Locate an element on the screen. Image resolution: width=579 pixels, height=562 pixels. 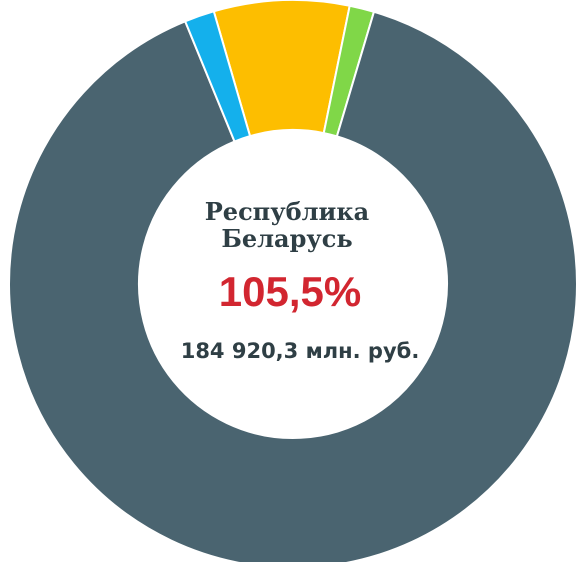
center-subtitle: 184 920,3 млн. руб. is located at coordinates (300, 351).